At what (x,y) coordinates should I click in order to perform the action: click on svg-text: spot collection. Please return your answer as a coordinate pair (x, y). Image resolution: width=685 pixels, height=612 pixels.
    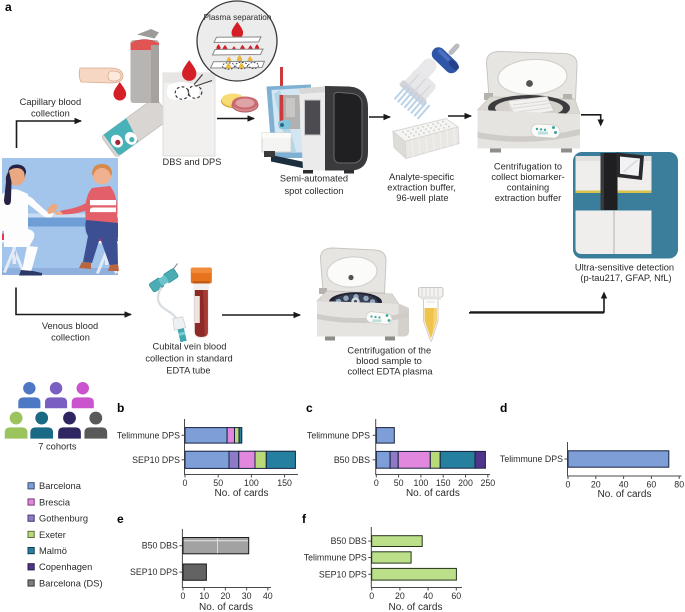
    Looking at the image, I should click on (314, 191).